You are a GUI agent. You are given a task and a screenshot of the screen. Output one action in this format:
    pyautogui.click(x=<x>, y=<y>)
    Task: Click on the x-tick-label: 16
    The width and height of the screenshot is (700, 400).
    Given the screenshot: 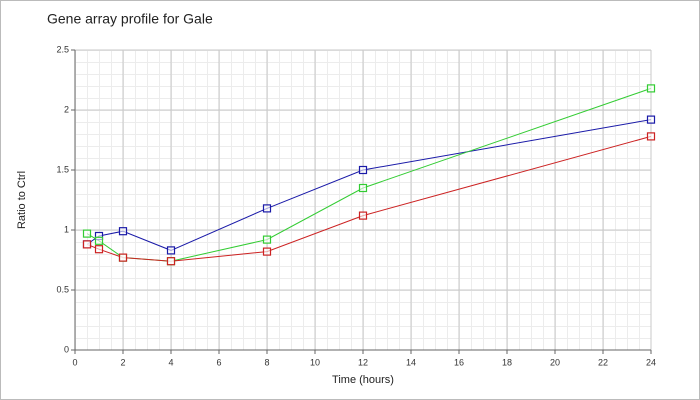 What is the action you would take?
    pyautogui.click(x=459, y=362)
    